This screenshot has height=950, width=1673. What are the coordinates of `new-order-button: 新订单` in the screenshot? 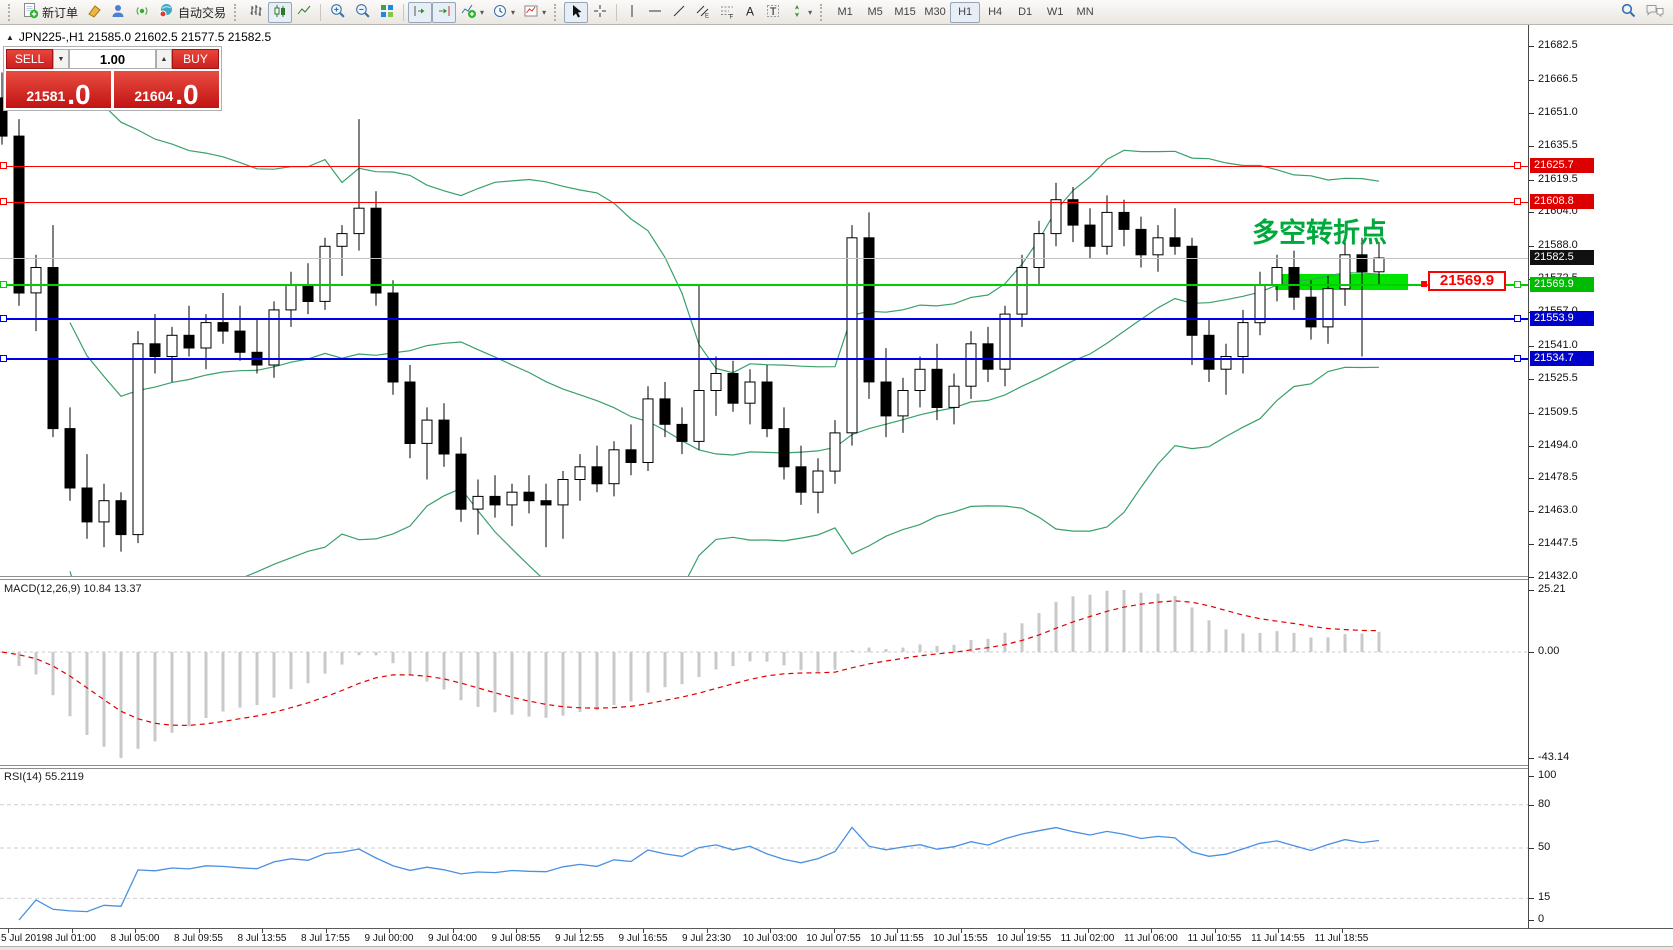 It's located at (50, 12).